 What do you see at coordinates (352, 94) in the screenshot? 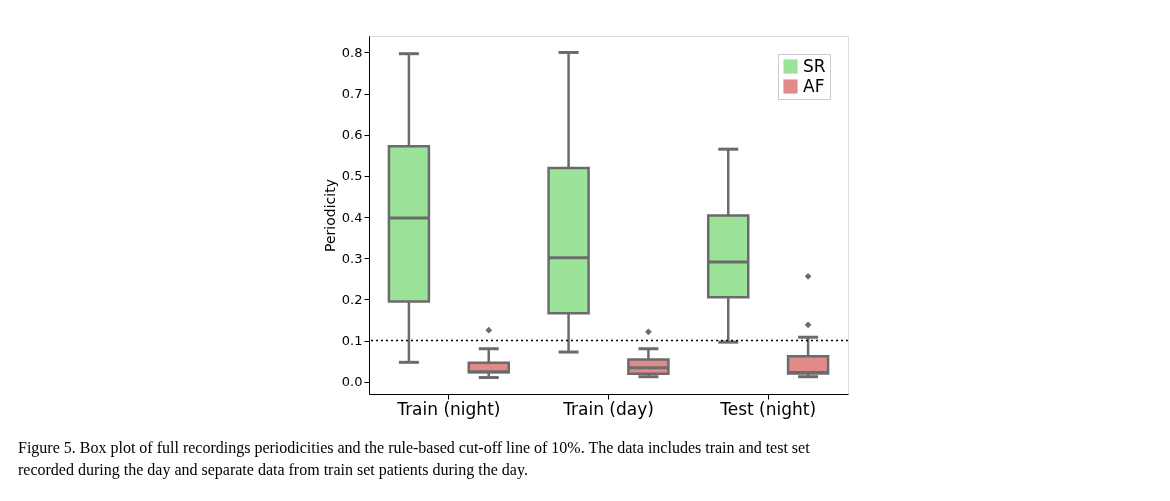
I see `y-tick-label: 0.7` at bounding box center [352, 94].